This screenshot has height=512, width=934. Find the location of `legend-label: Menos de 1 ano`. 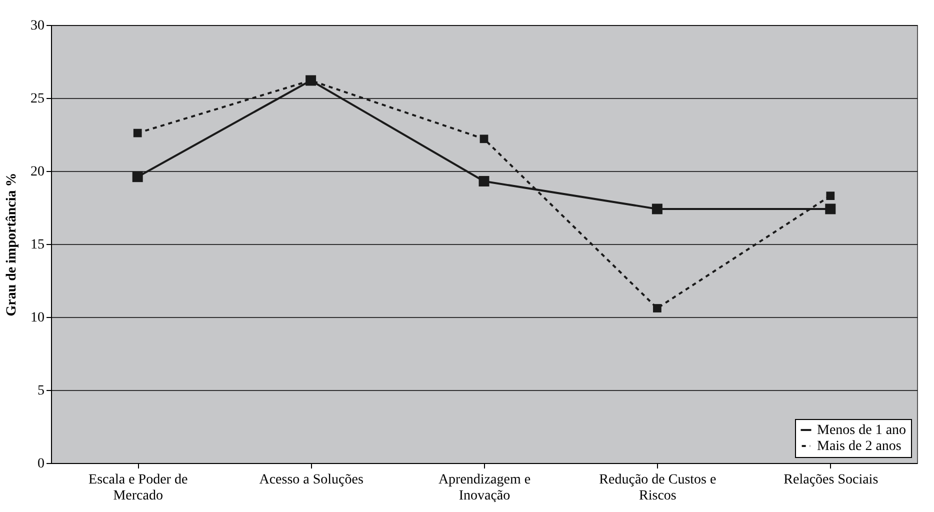

legend-label: Menos de 1 ano is located at coordinates (861, 430).